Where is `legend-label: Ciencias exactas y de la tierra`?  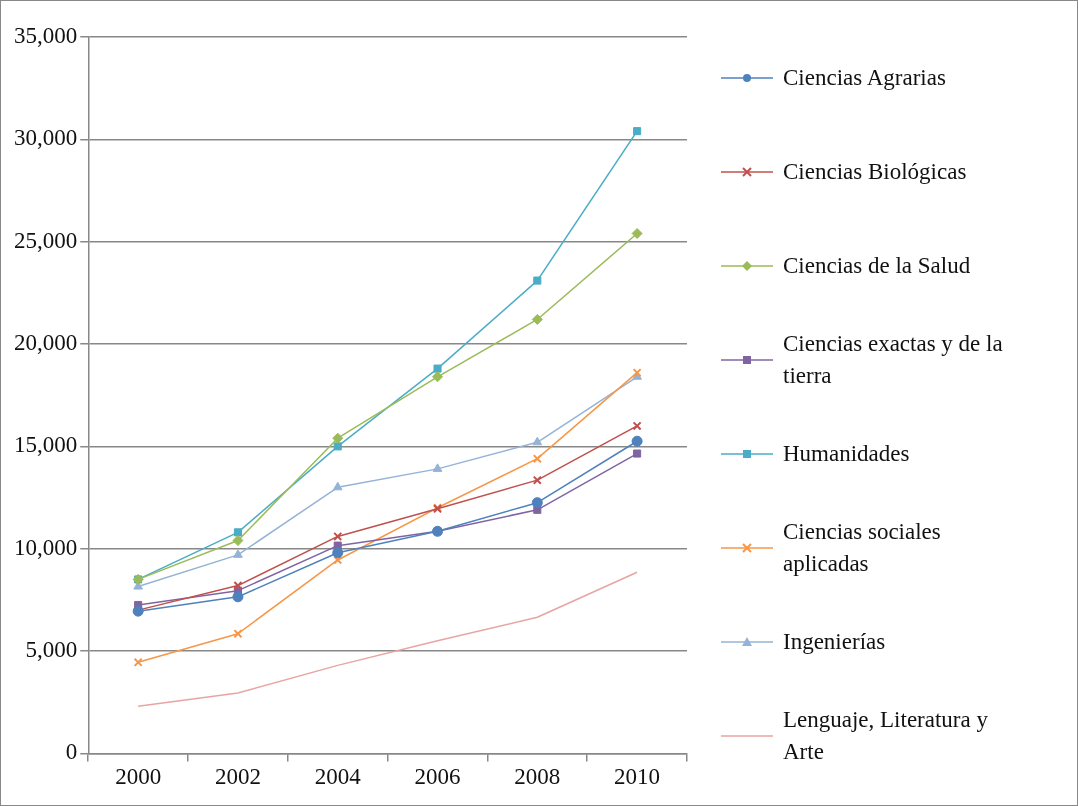
legend-label: Ciencias exactas y de la tierra is located at coordinates (893, 360).